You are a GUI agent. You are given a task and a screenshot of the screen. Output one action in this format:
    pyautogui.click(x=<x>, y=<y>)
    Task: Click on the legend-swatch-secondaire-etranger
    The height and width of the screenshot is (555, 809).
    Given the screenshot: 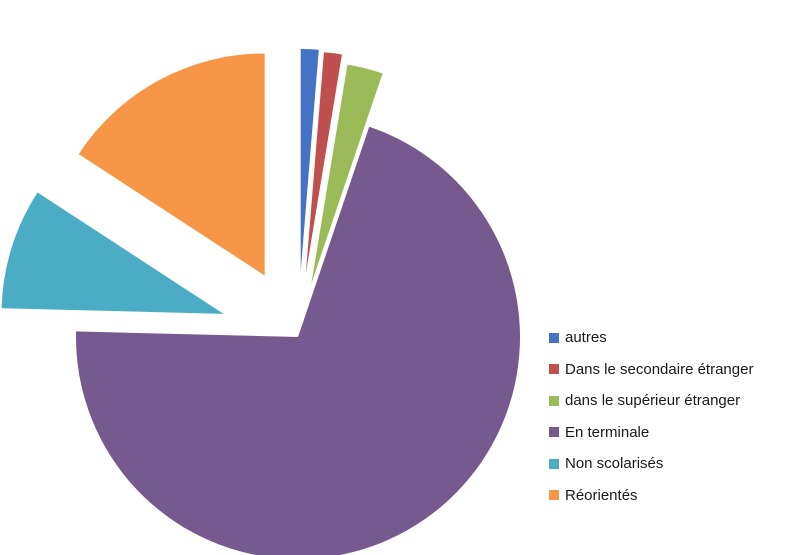 What is the action you would take?
    pyautogui.click(x=554, y=369)
    